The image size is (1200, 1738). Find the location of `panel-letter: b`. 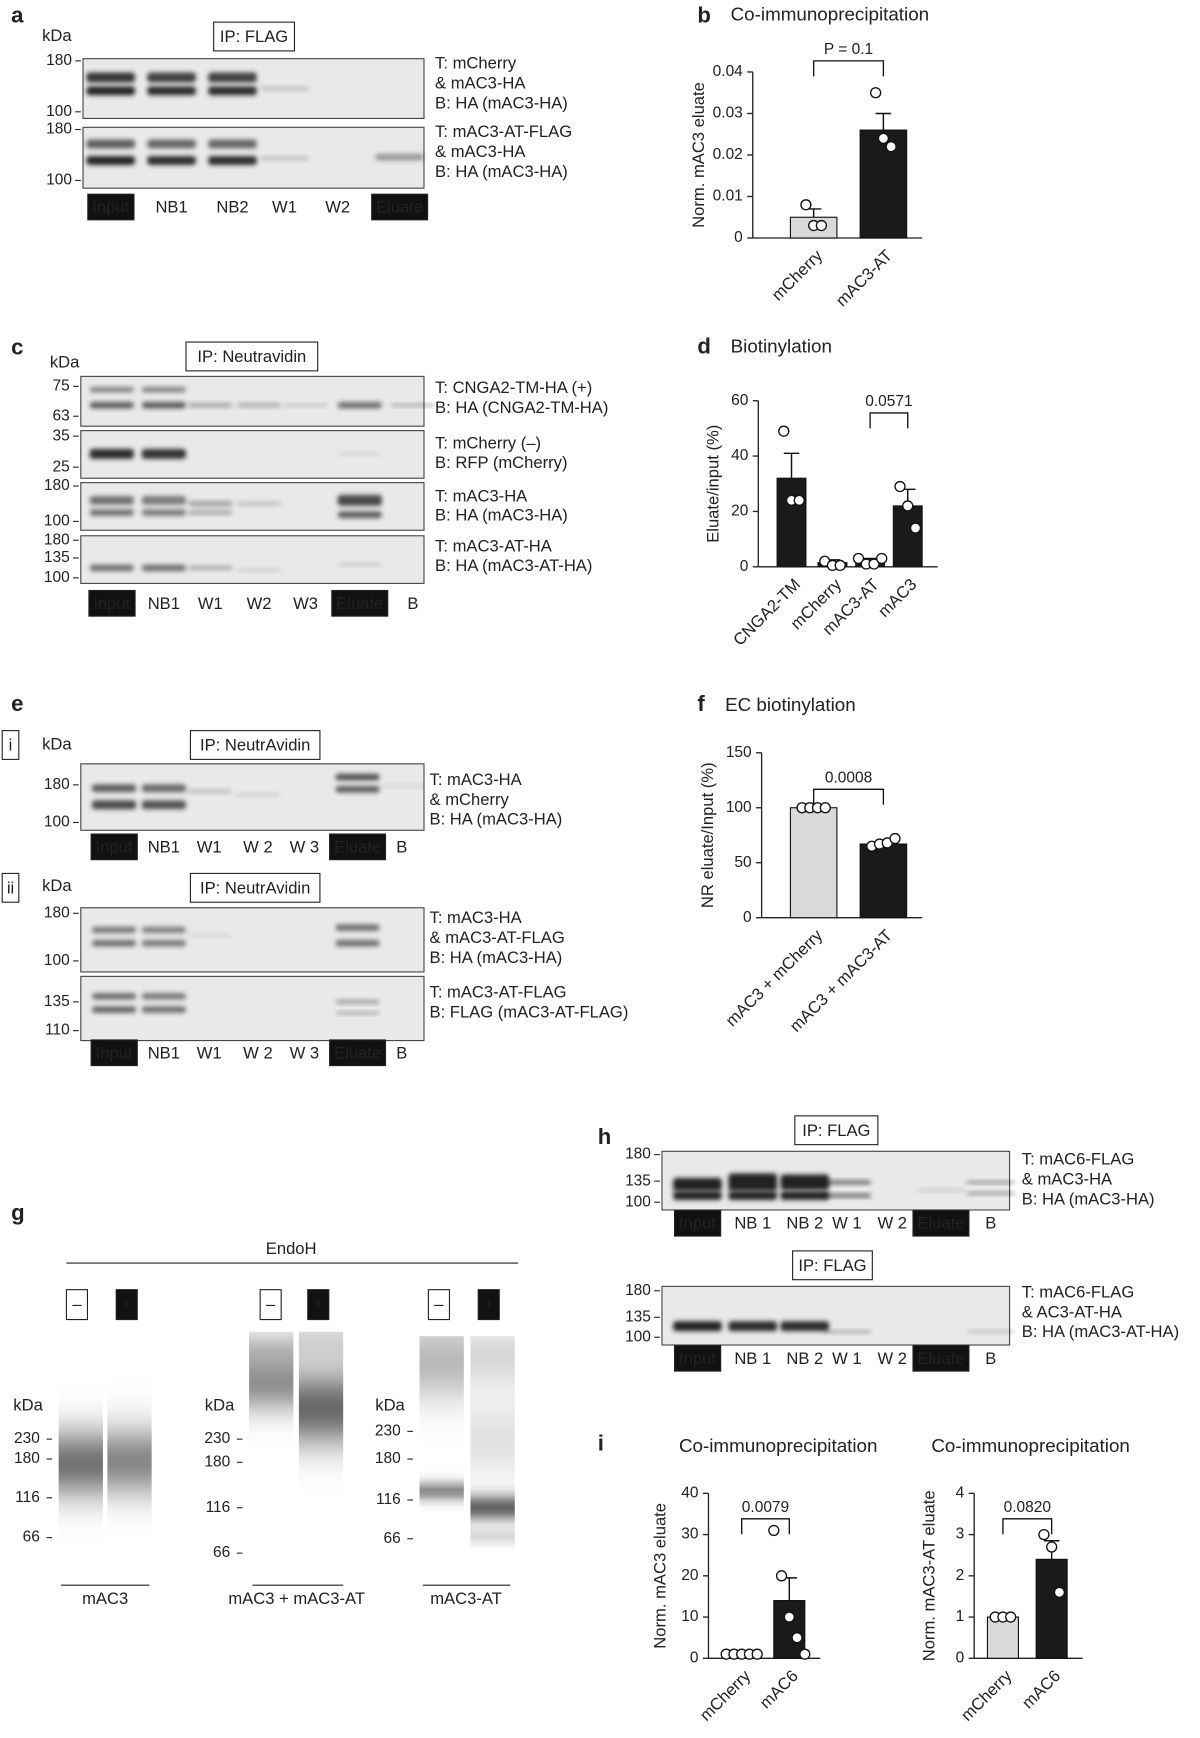

panel-letter: b is located at coordinates (704, 14).